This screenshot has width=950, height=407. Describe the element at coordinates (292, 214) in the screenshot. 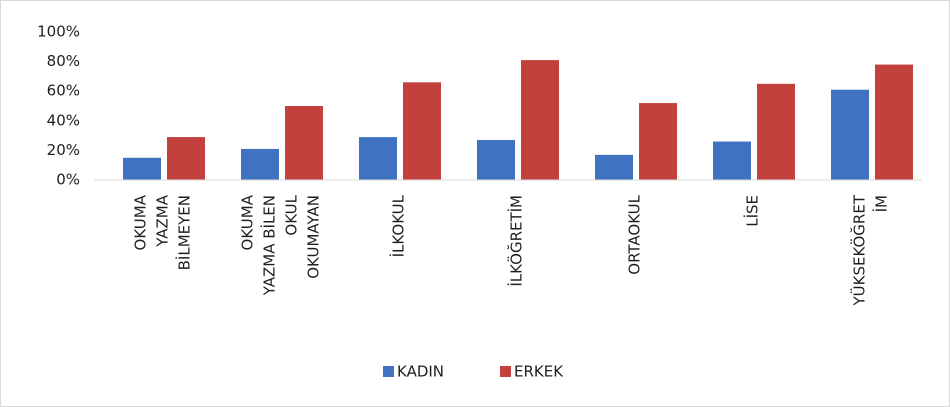

I see `x-tick-label: OKUL` at that location.